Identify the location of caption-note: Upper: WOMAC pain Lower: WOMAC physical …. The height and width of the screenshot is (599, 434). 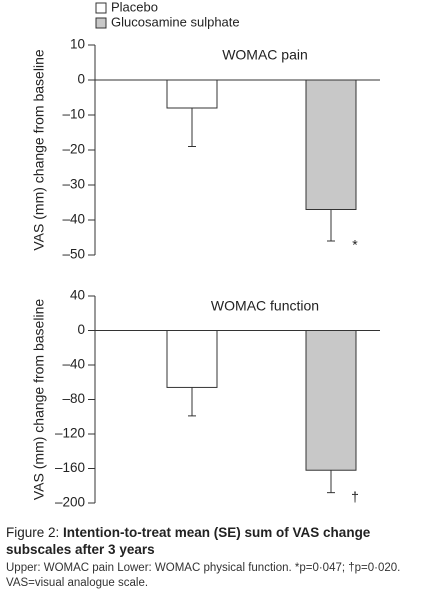
(203, 575).